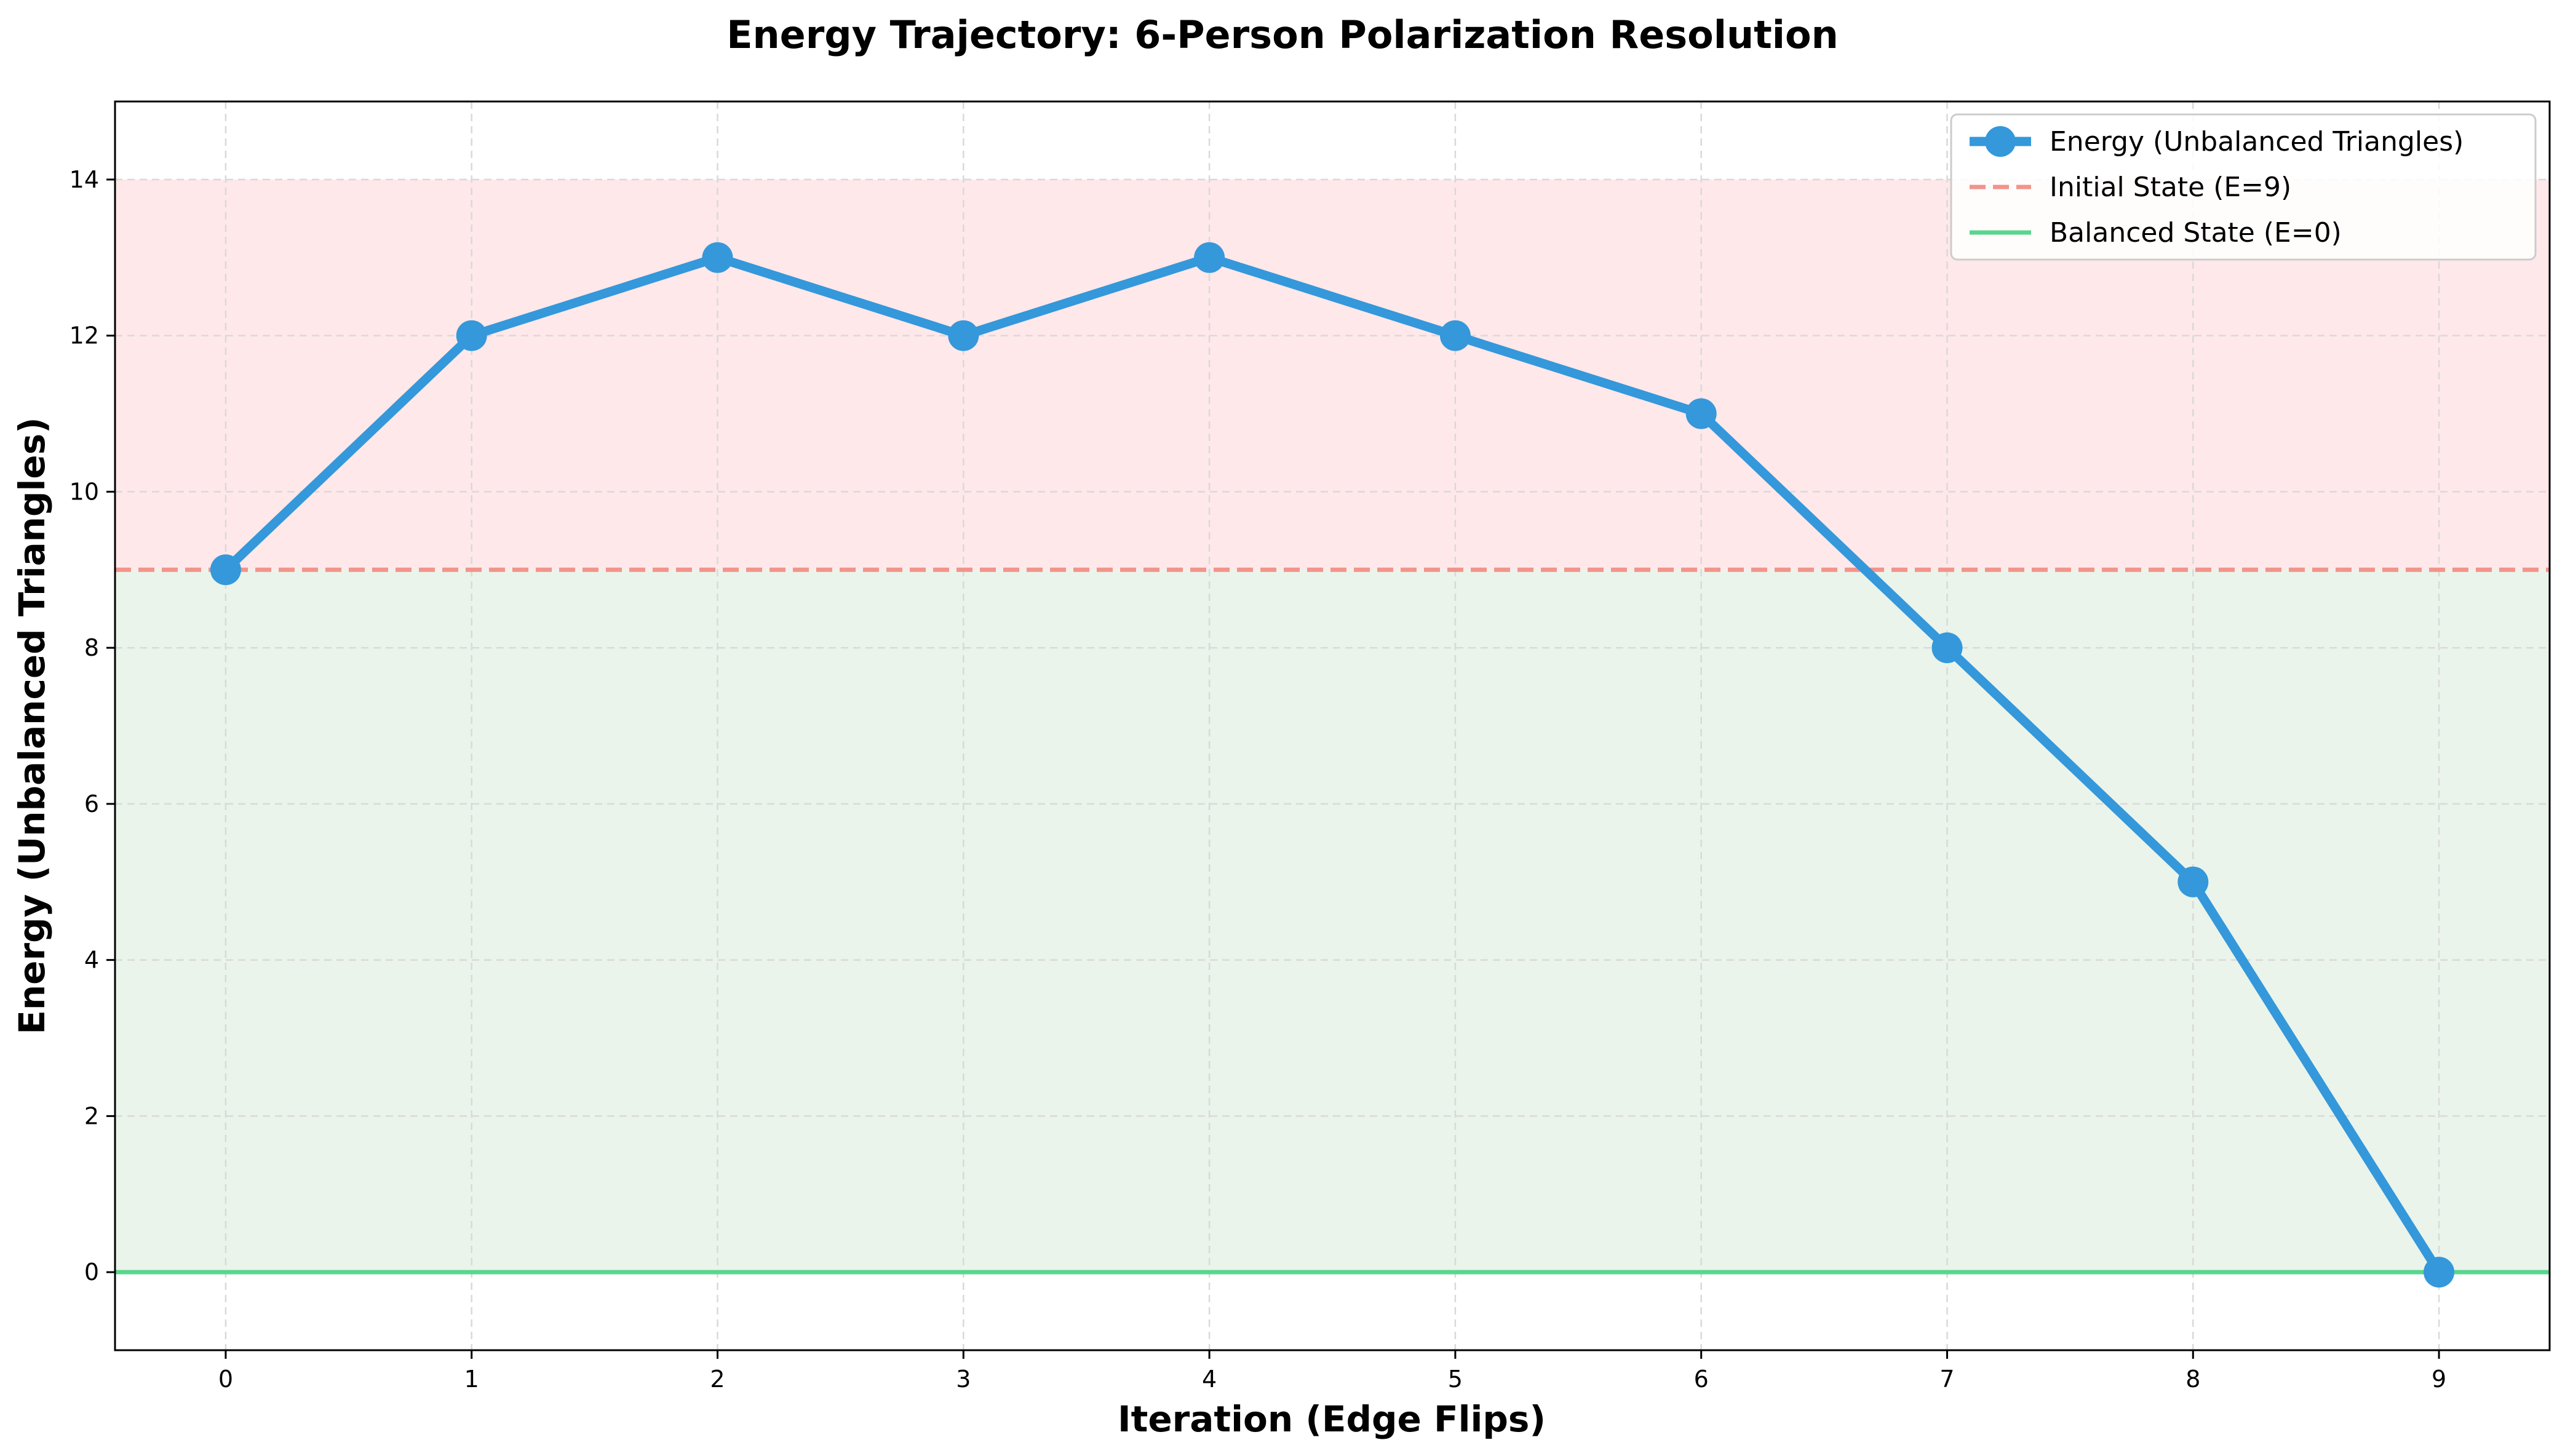 This screenshot has height=1456, width=2565. I want to click on x-tick-label-5: 5, so click(1455, 1379).